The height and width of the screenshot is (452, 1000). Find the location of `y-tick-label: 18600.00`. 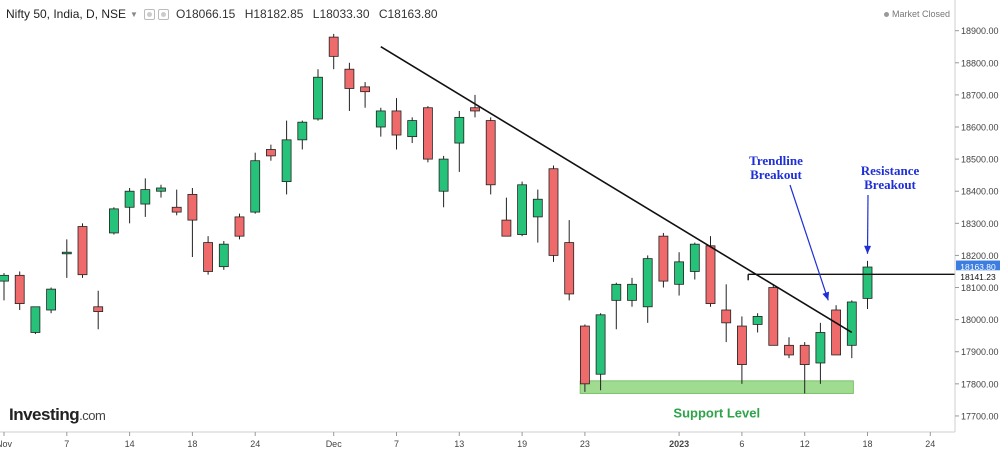

y-tick-label: 18600.00 is located at coordinates (980, 128).